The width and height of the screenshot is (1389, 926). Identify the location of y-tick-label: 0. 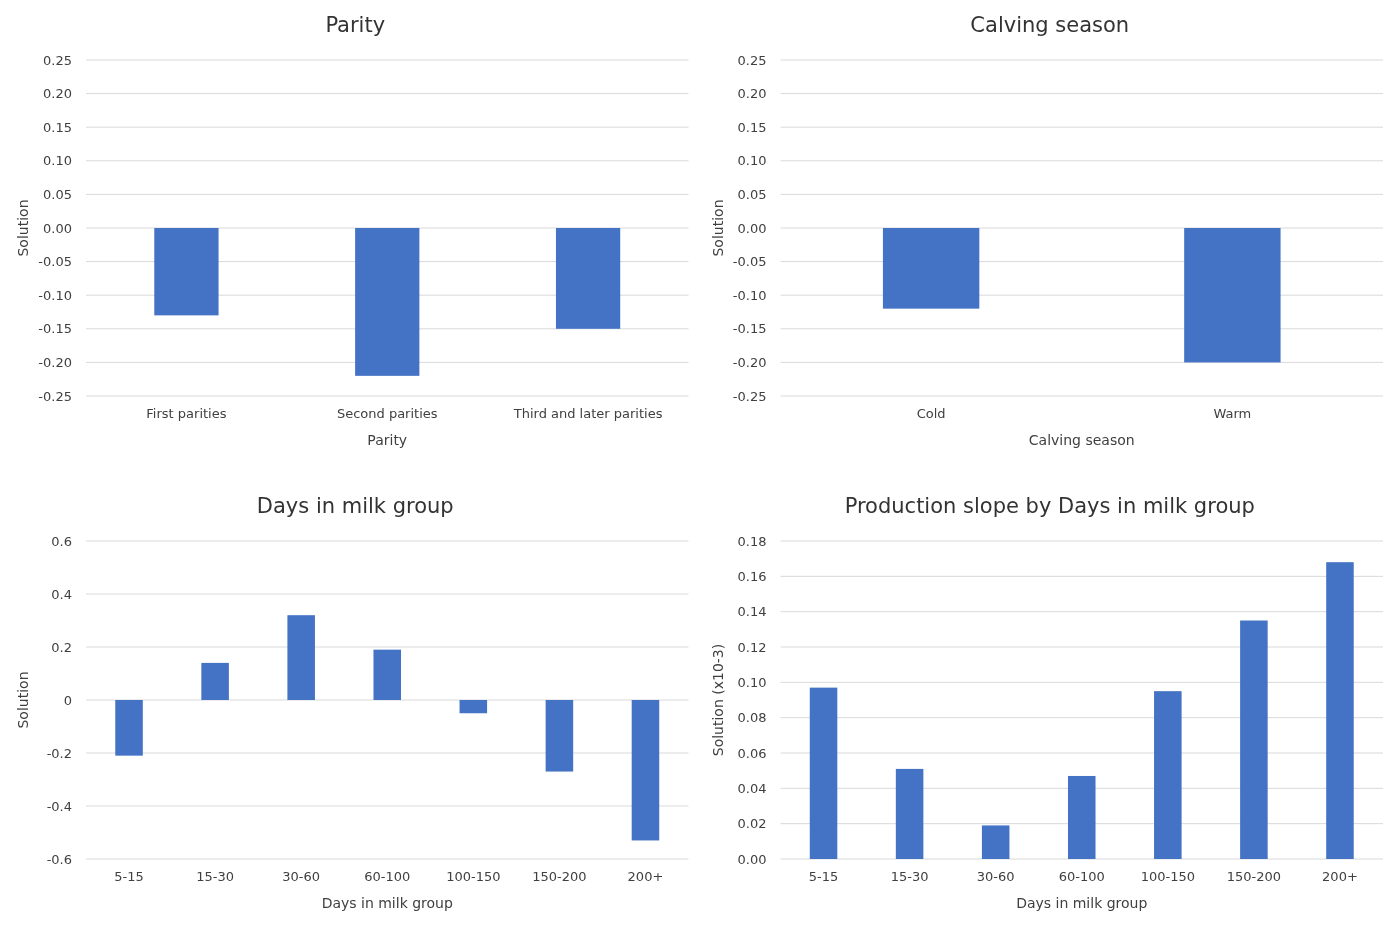
(67, 700).